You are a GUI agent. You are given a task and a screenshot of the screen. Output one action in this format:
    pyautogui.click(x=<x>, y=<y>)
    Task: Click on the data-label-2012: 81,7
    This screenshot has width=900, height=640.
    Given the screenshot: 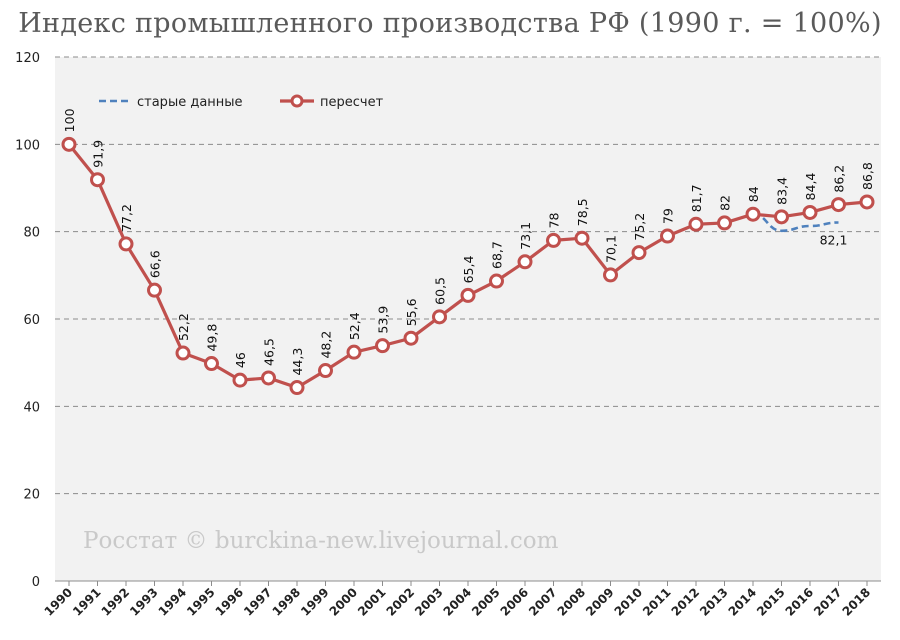 What is the action you would take?
    pyautogui.click(x=696, y=198)
    